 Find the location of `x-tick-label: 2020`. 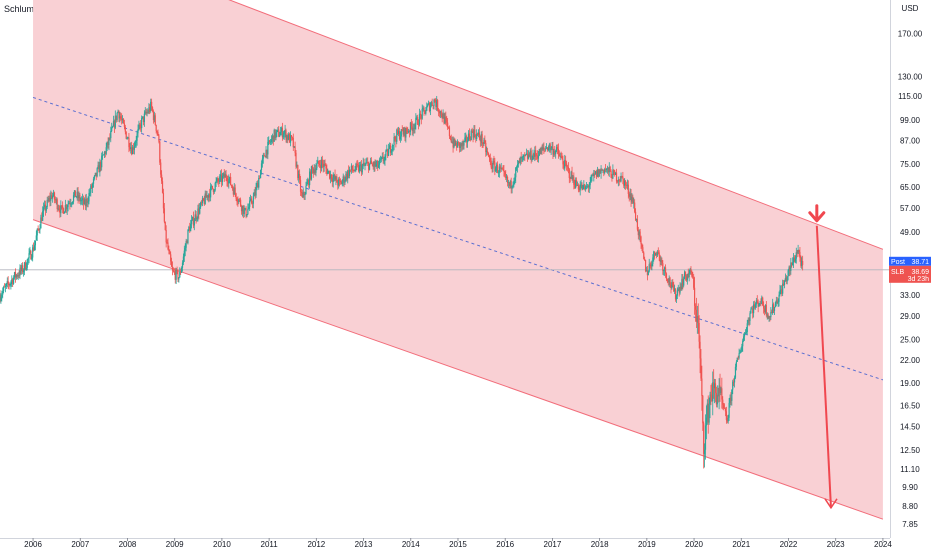

x-tick-label: 2020 is located at coordinates (694, 544).